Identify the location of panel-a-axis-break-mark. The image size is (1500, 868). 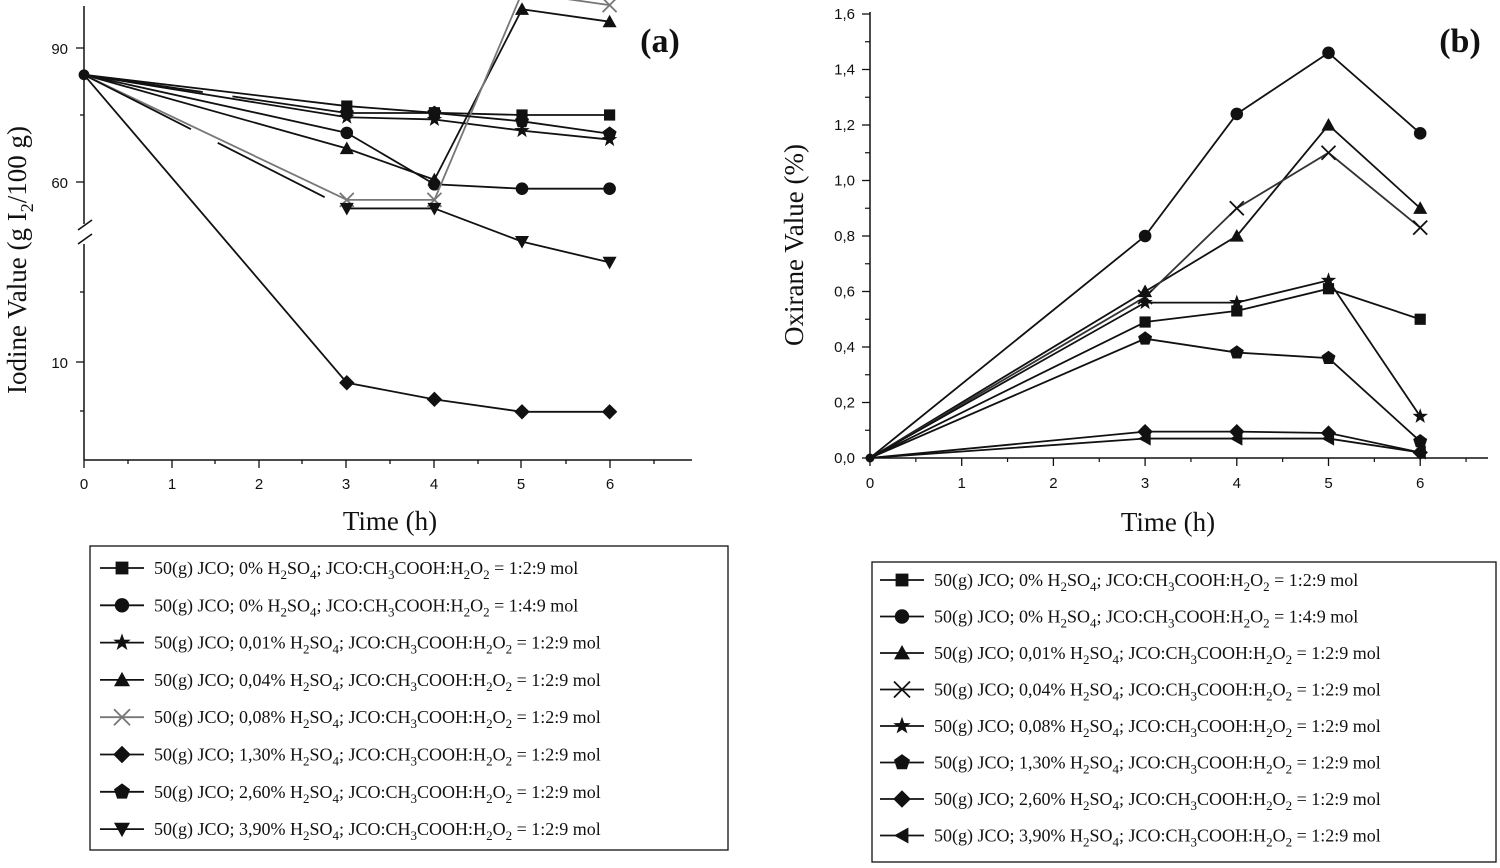
(85, 232).